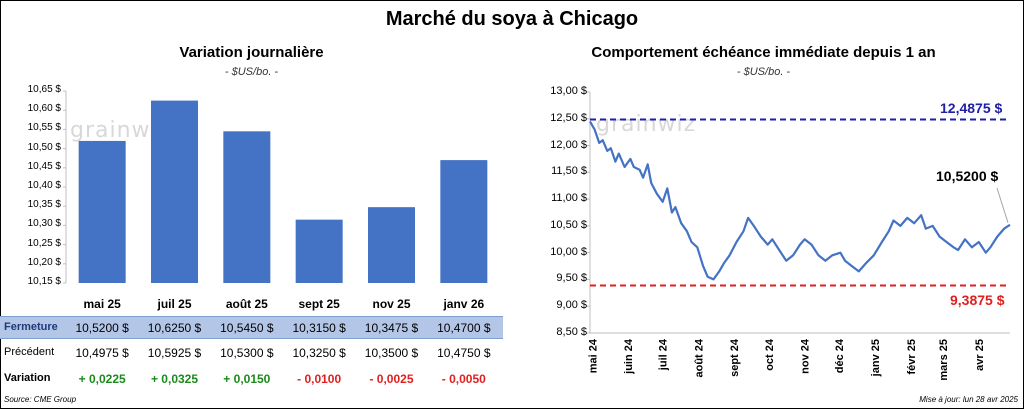 This screenshot has width=1024, height=409. Describe the element at coordinates (968, 399) in the screenshot. I see `update-note: Mise à jour: lun 28 avr 2025` at that location.